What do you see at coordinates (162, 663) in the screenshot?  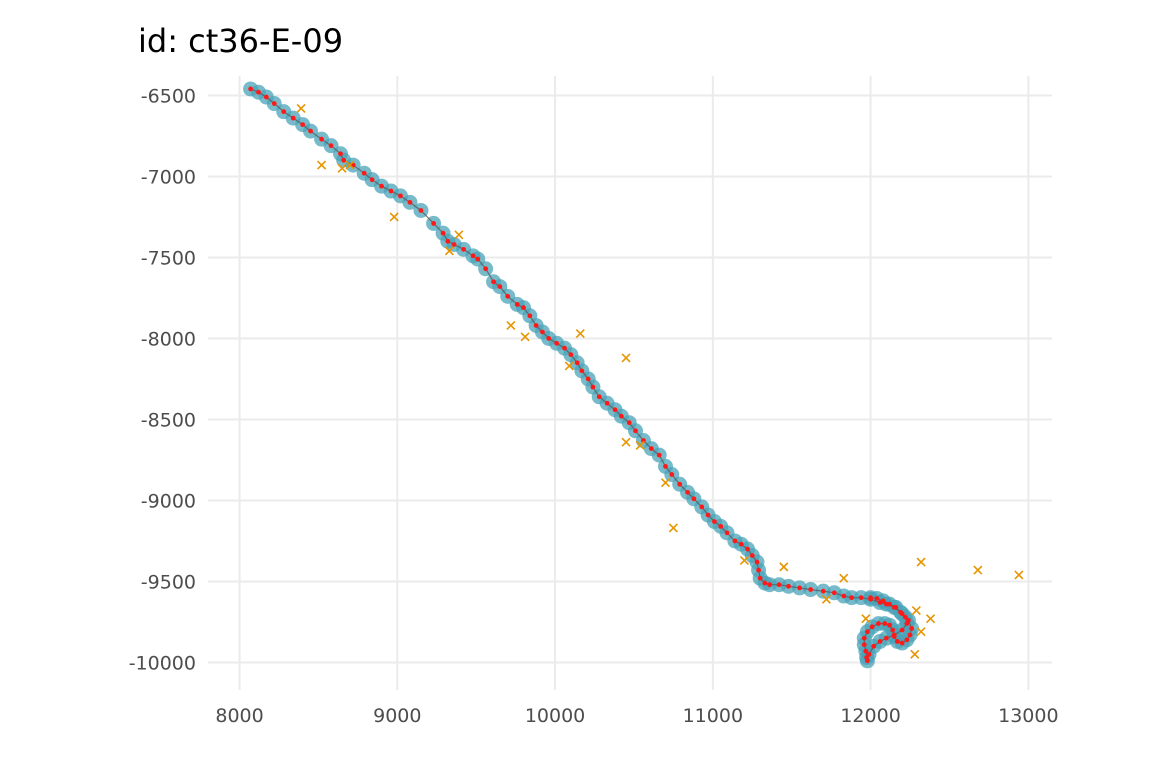 I see `y-tick-label: -10000` at bounding box center [162, 663].